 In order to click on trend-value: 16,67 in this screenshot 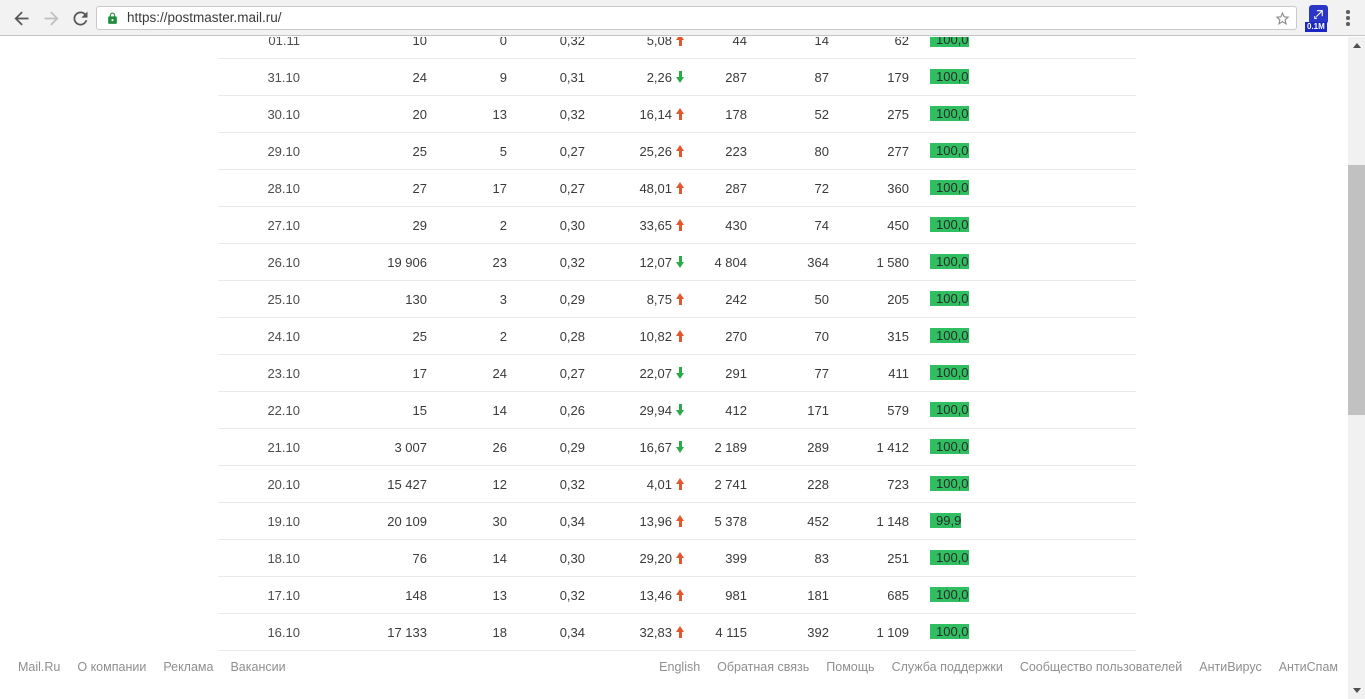, I will do `click(655, 447)`.